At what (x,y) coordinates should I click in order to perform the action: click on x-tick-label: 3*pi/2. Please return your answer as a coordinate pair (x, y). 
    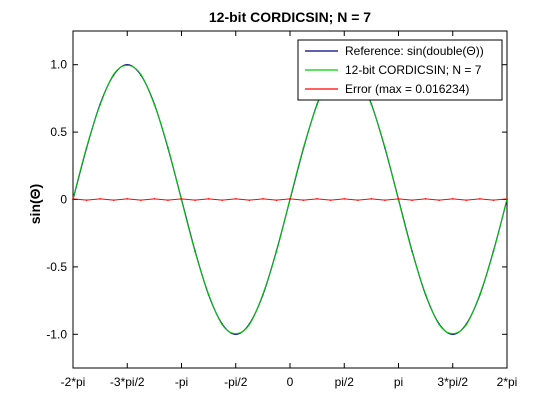
    Looking at the image, I should click on (452, 382).